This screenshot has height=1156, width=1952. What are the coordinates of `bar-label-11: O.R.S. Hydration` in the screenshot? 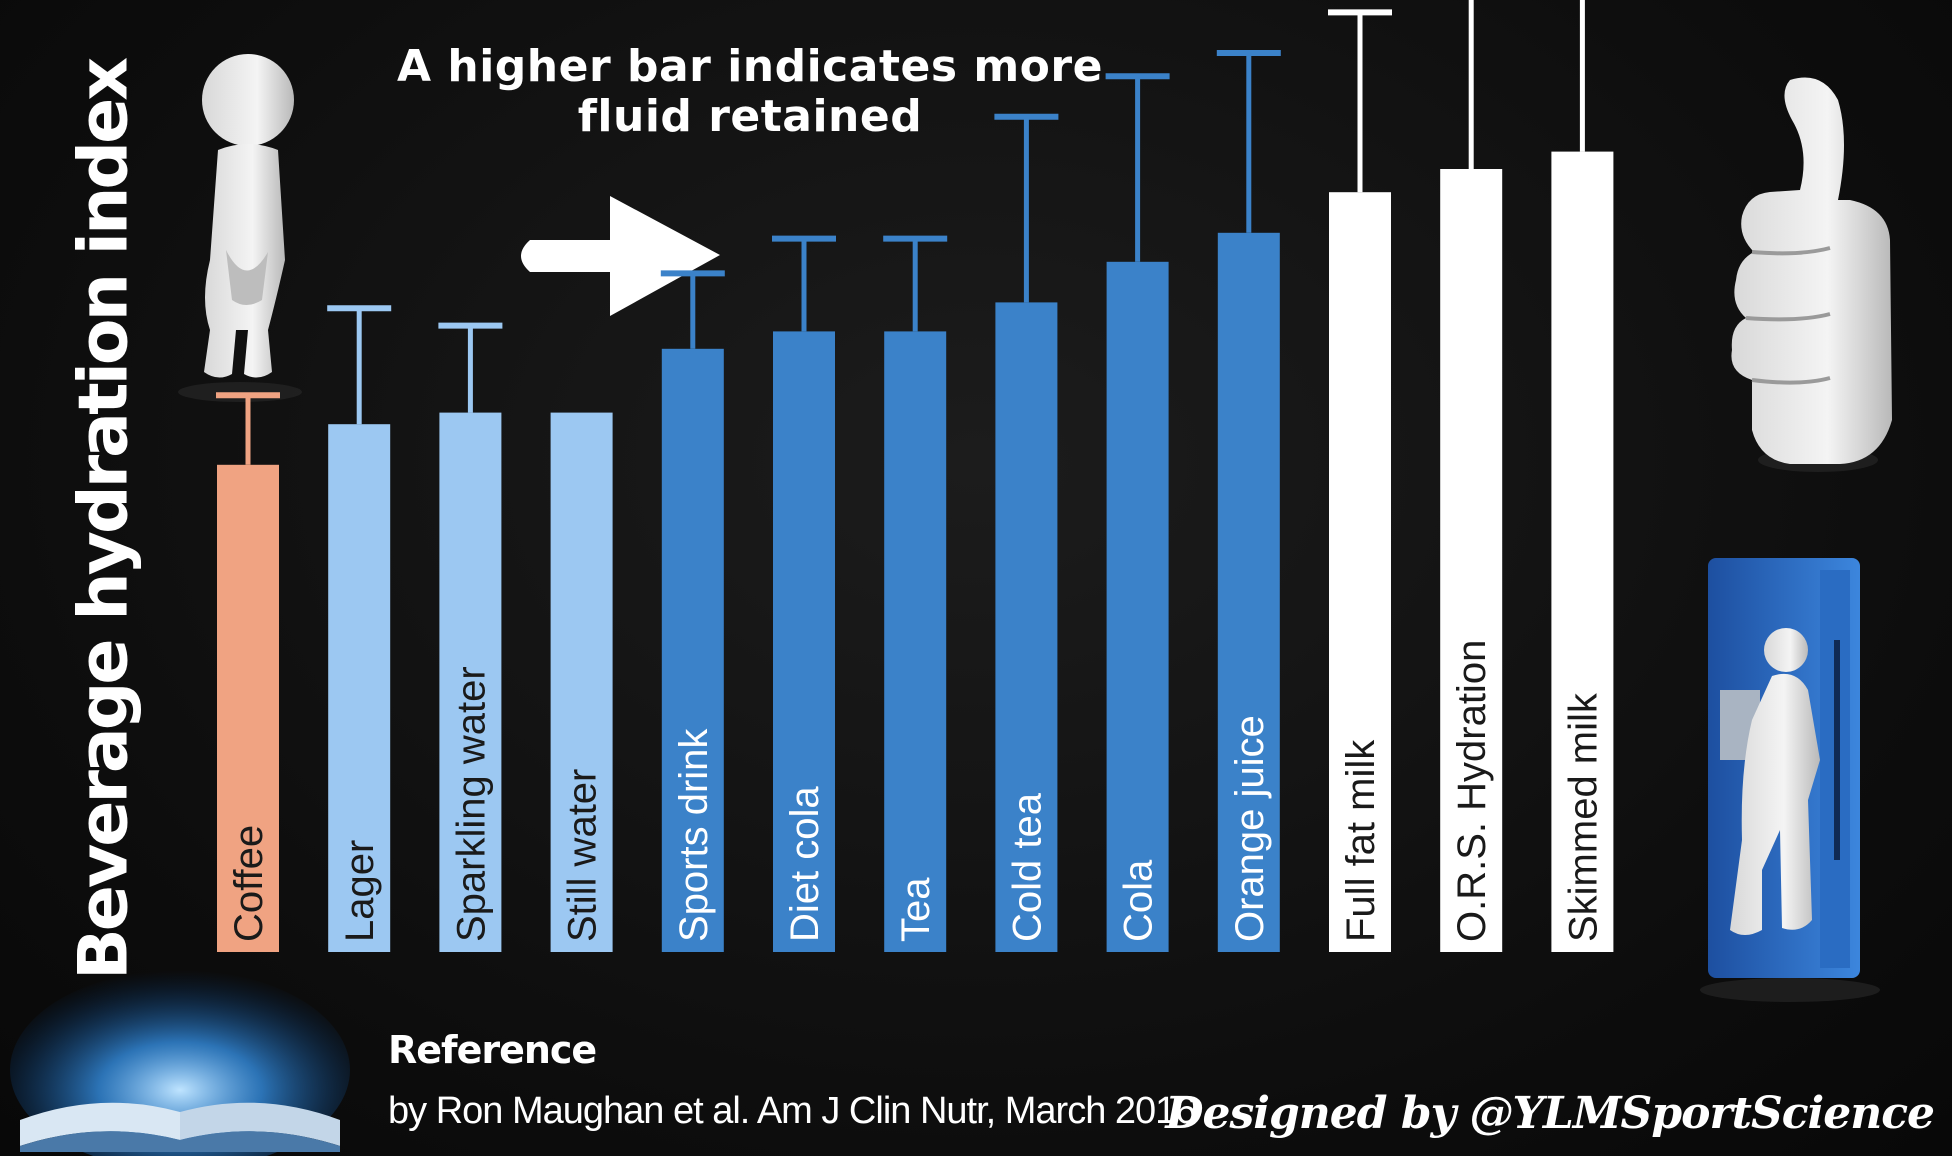 It's located at (1472, 791).